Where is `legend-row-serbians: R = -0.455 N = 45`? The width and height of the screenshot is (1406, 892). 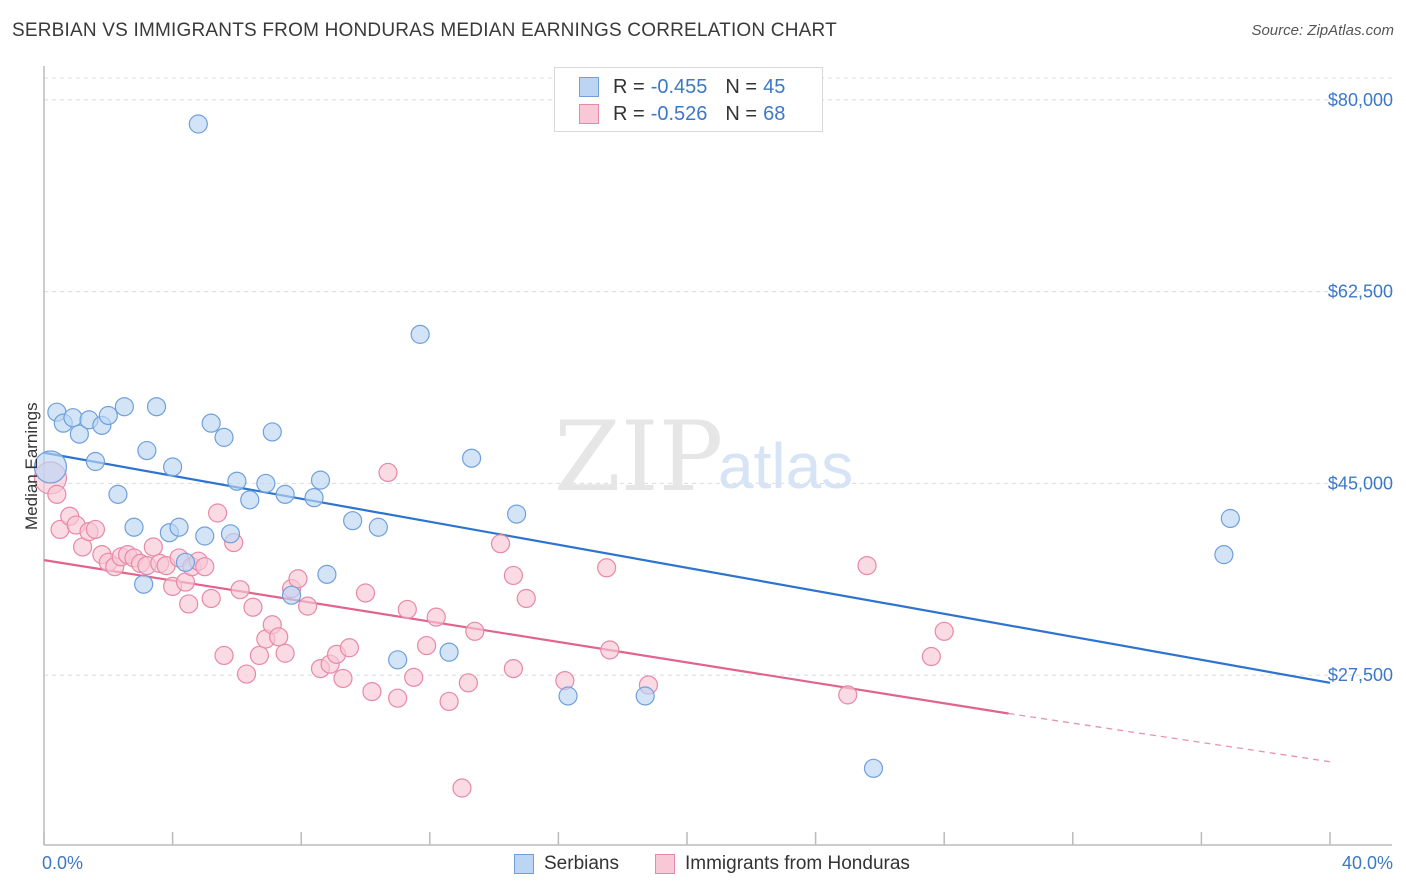
legend-row-serbians: R = -0.455 N = 45 is located at coordinates (685, 87).